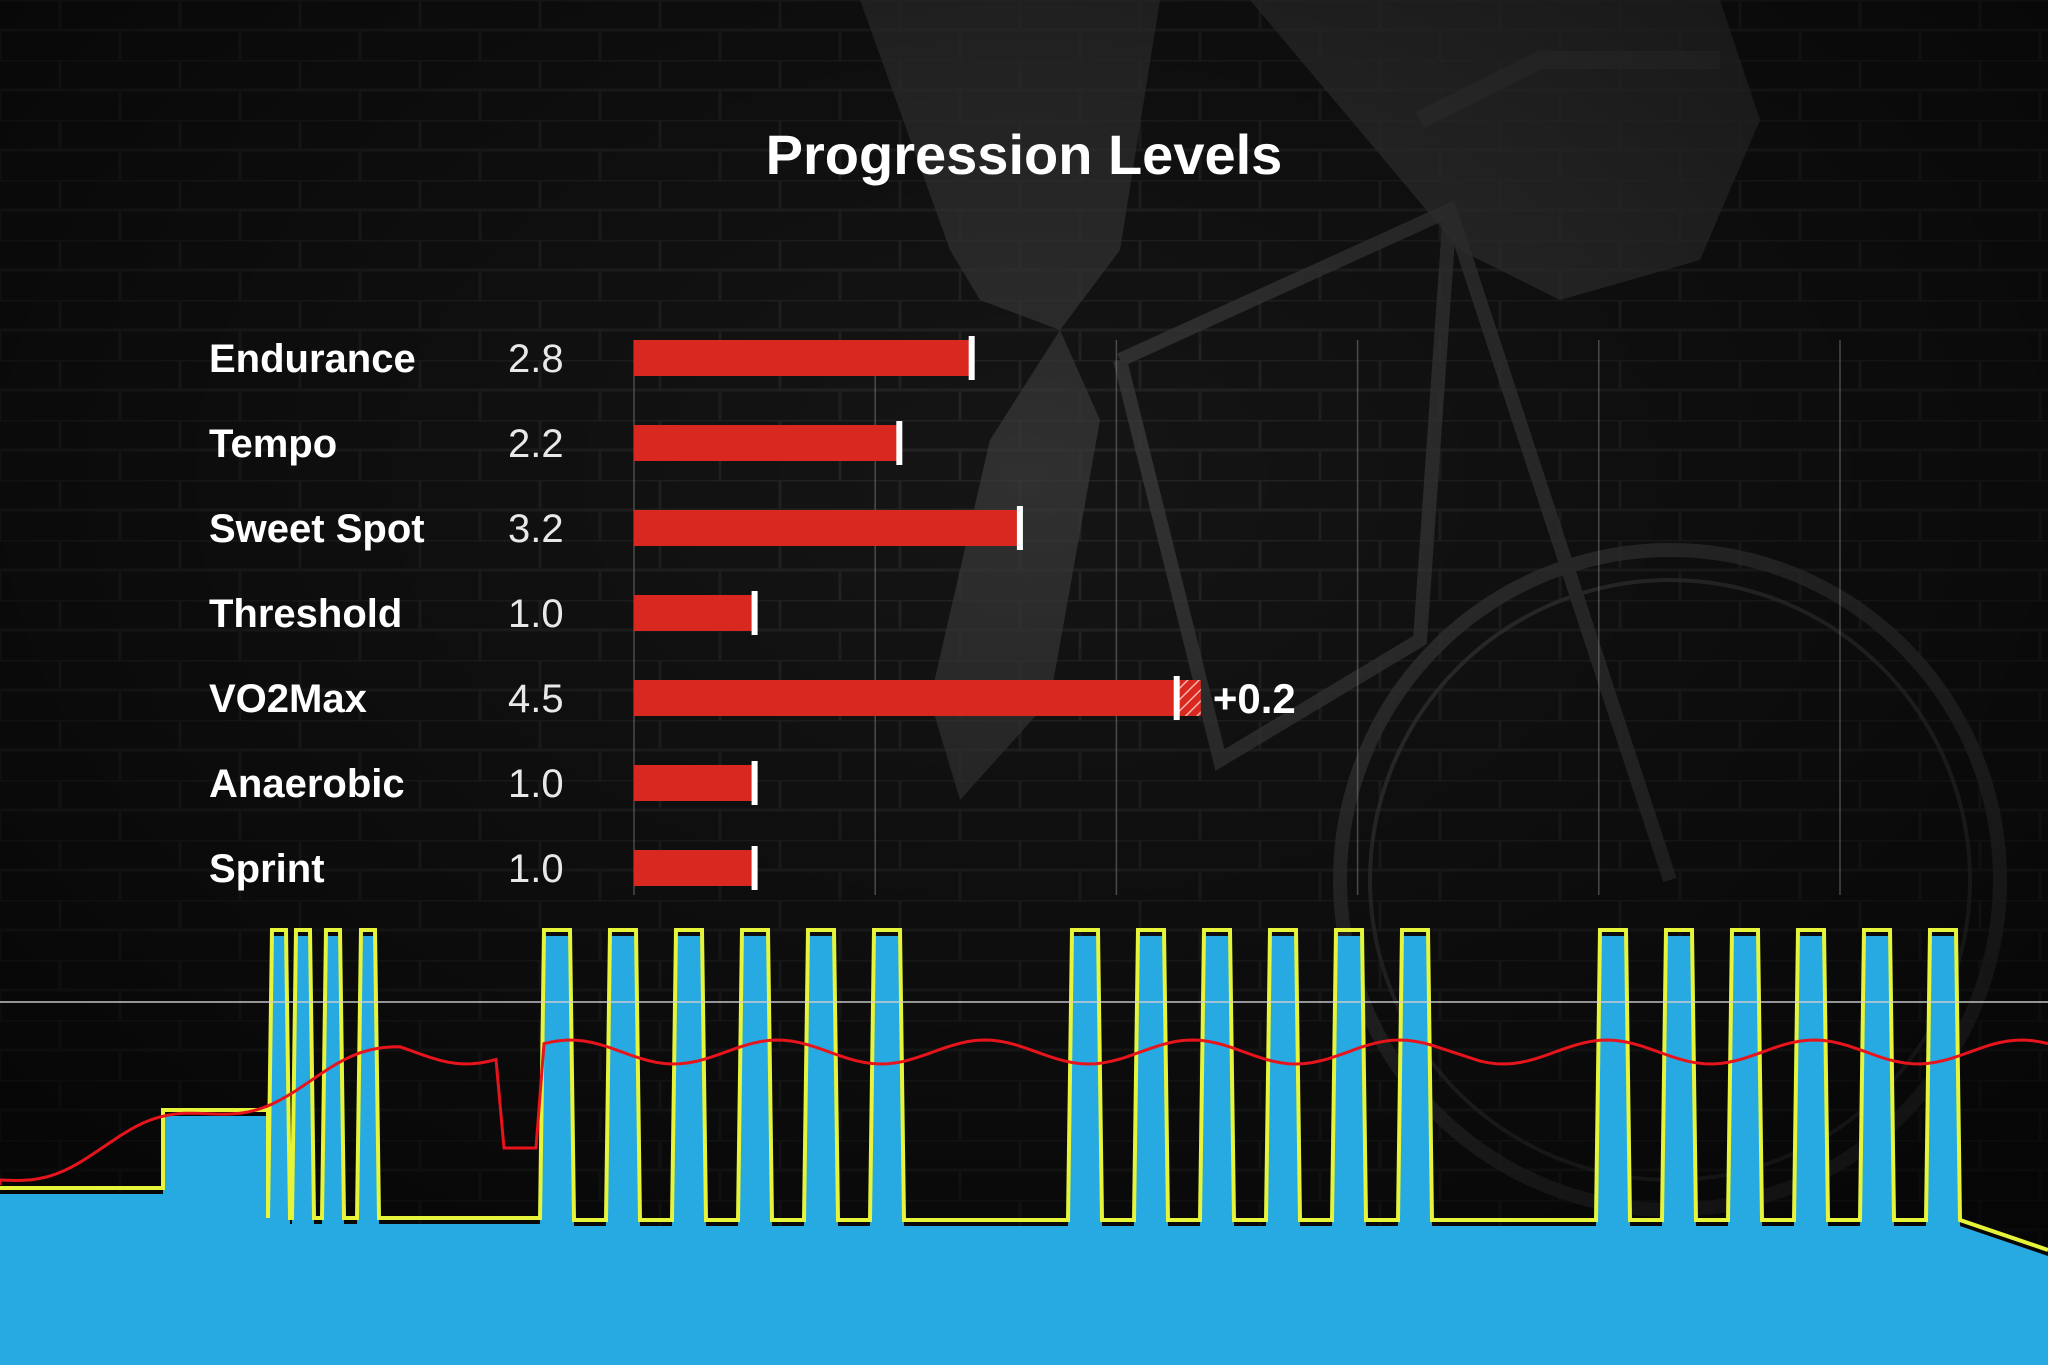 This screenshot has width=2048, height=1365. What do you see at coordinates (483, 613) in the screenshot?
I see `bar-row: Threshold 1.0` at bounding box center [483, 613].